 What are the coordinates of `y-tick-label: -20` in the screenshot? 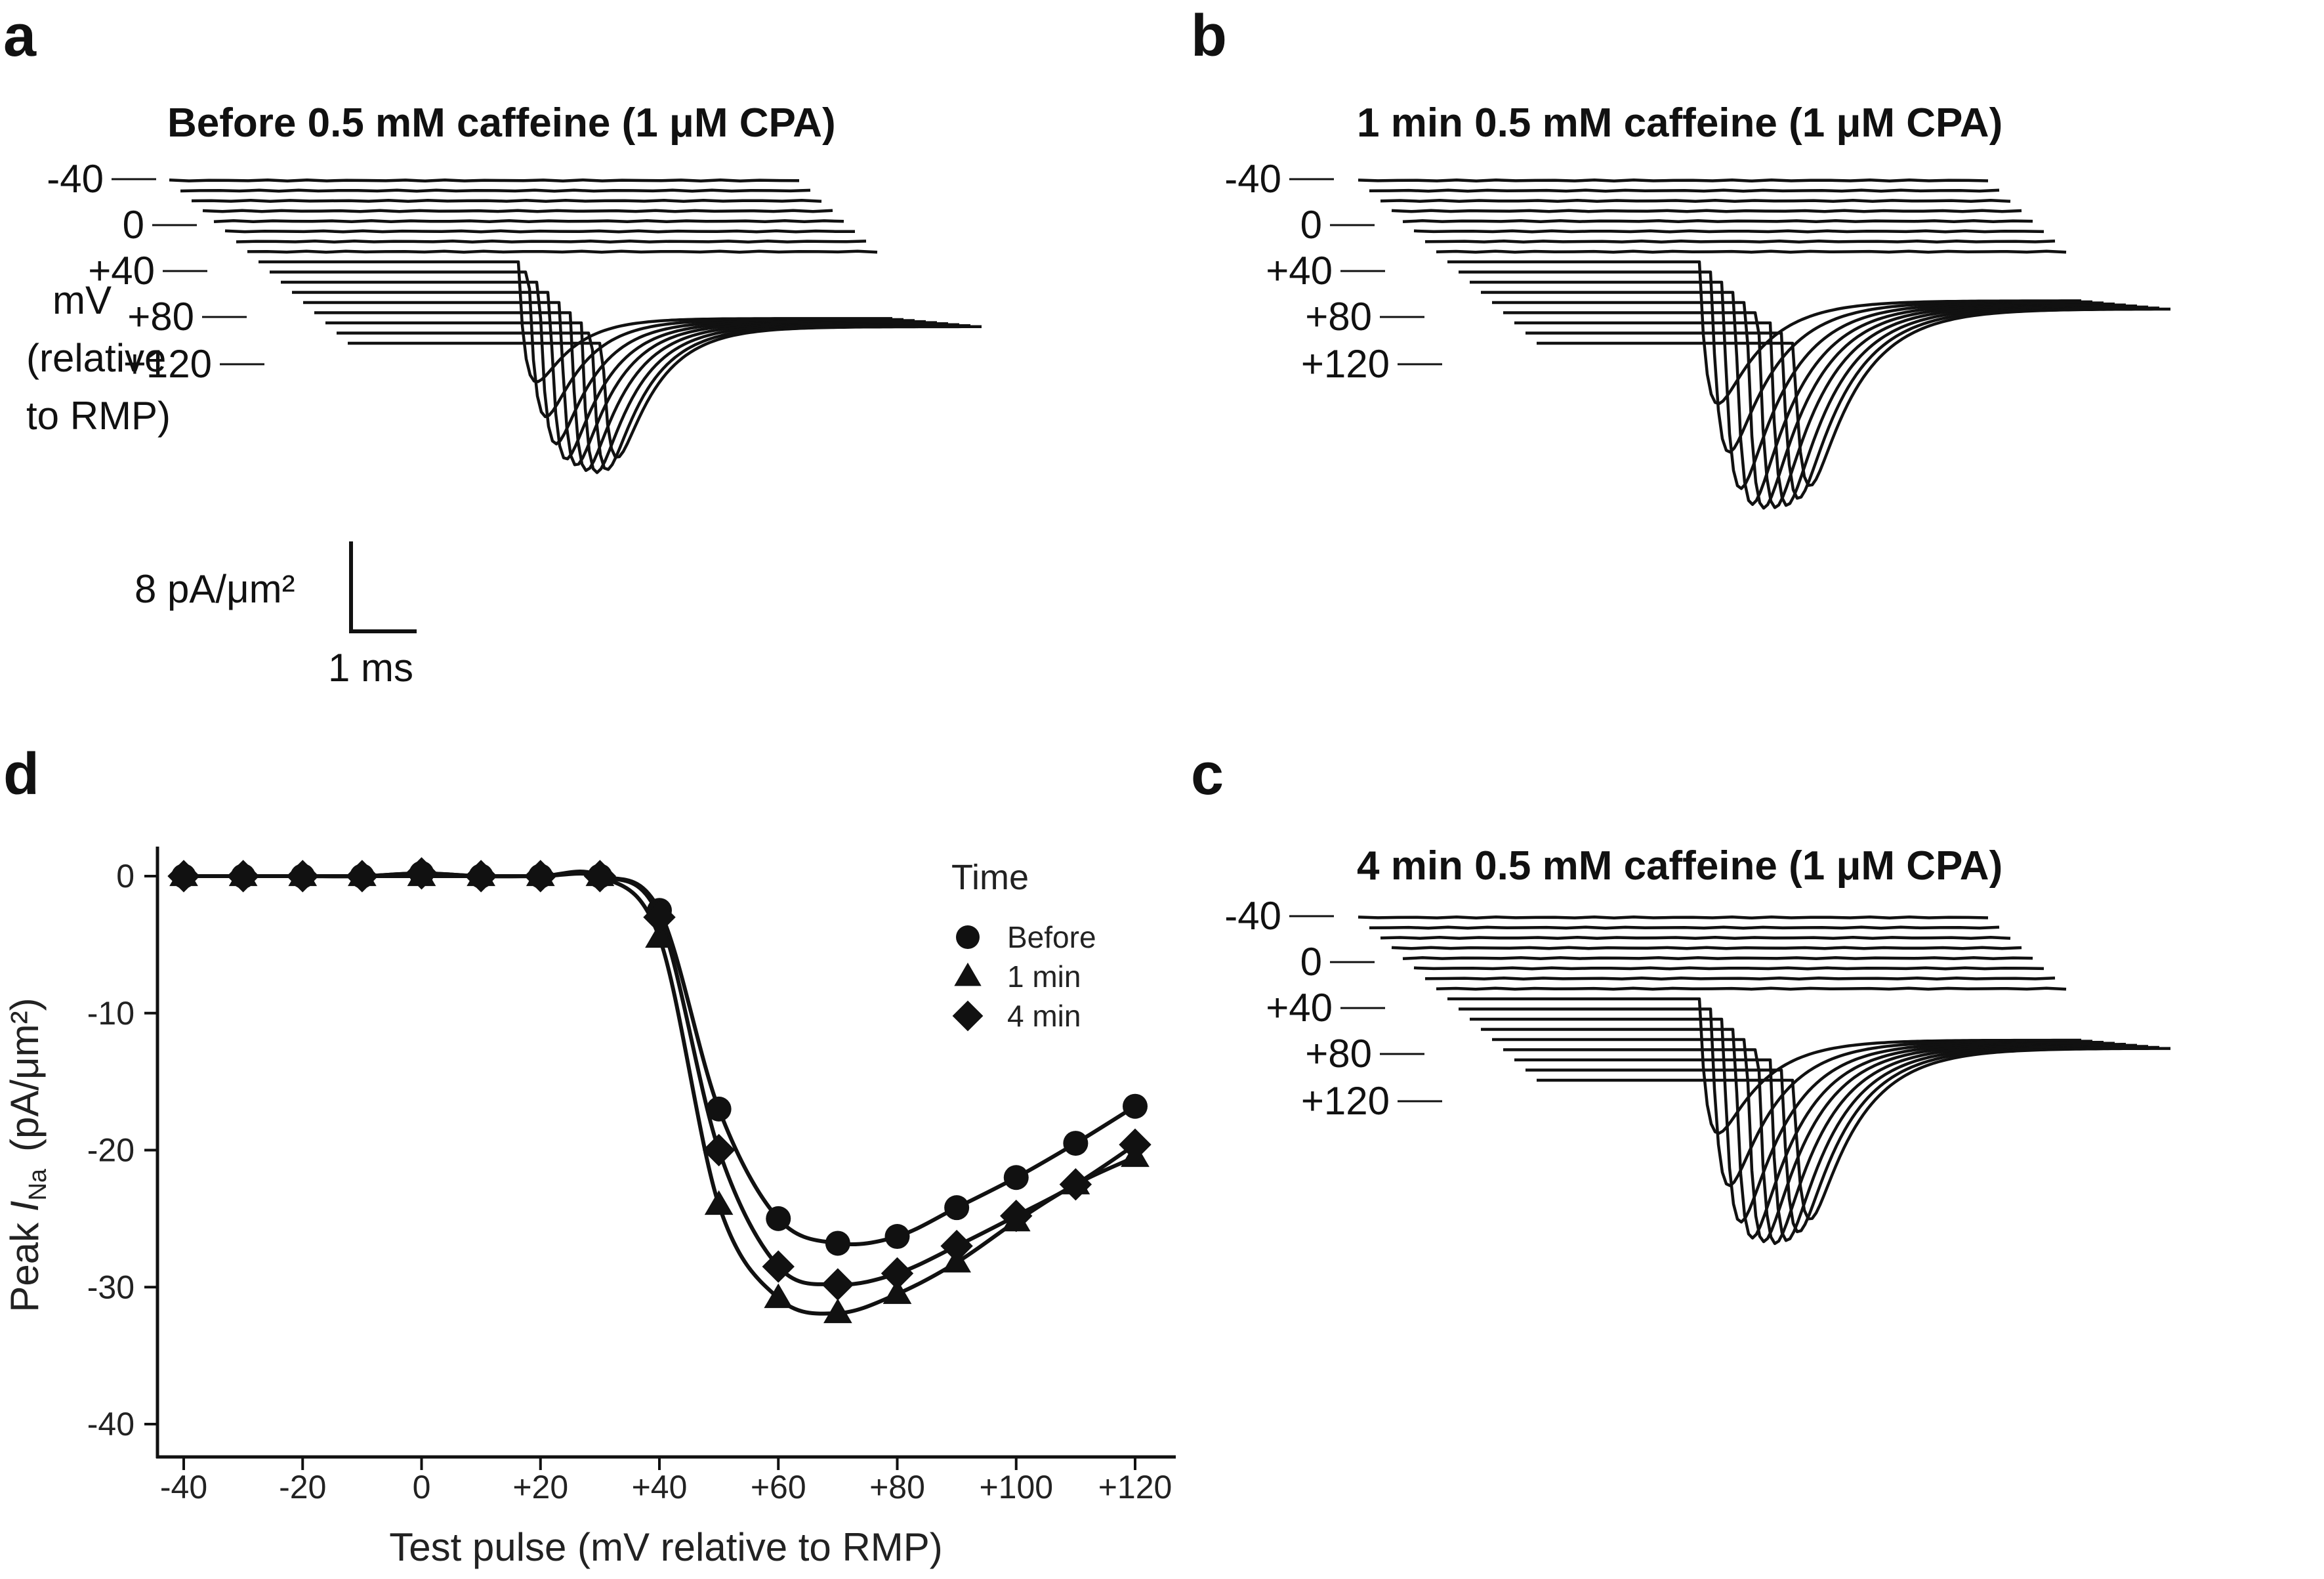 It's located at (111, 1150).